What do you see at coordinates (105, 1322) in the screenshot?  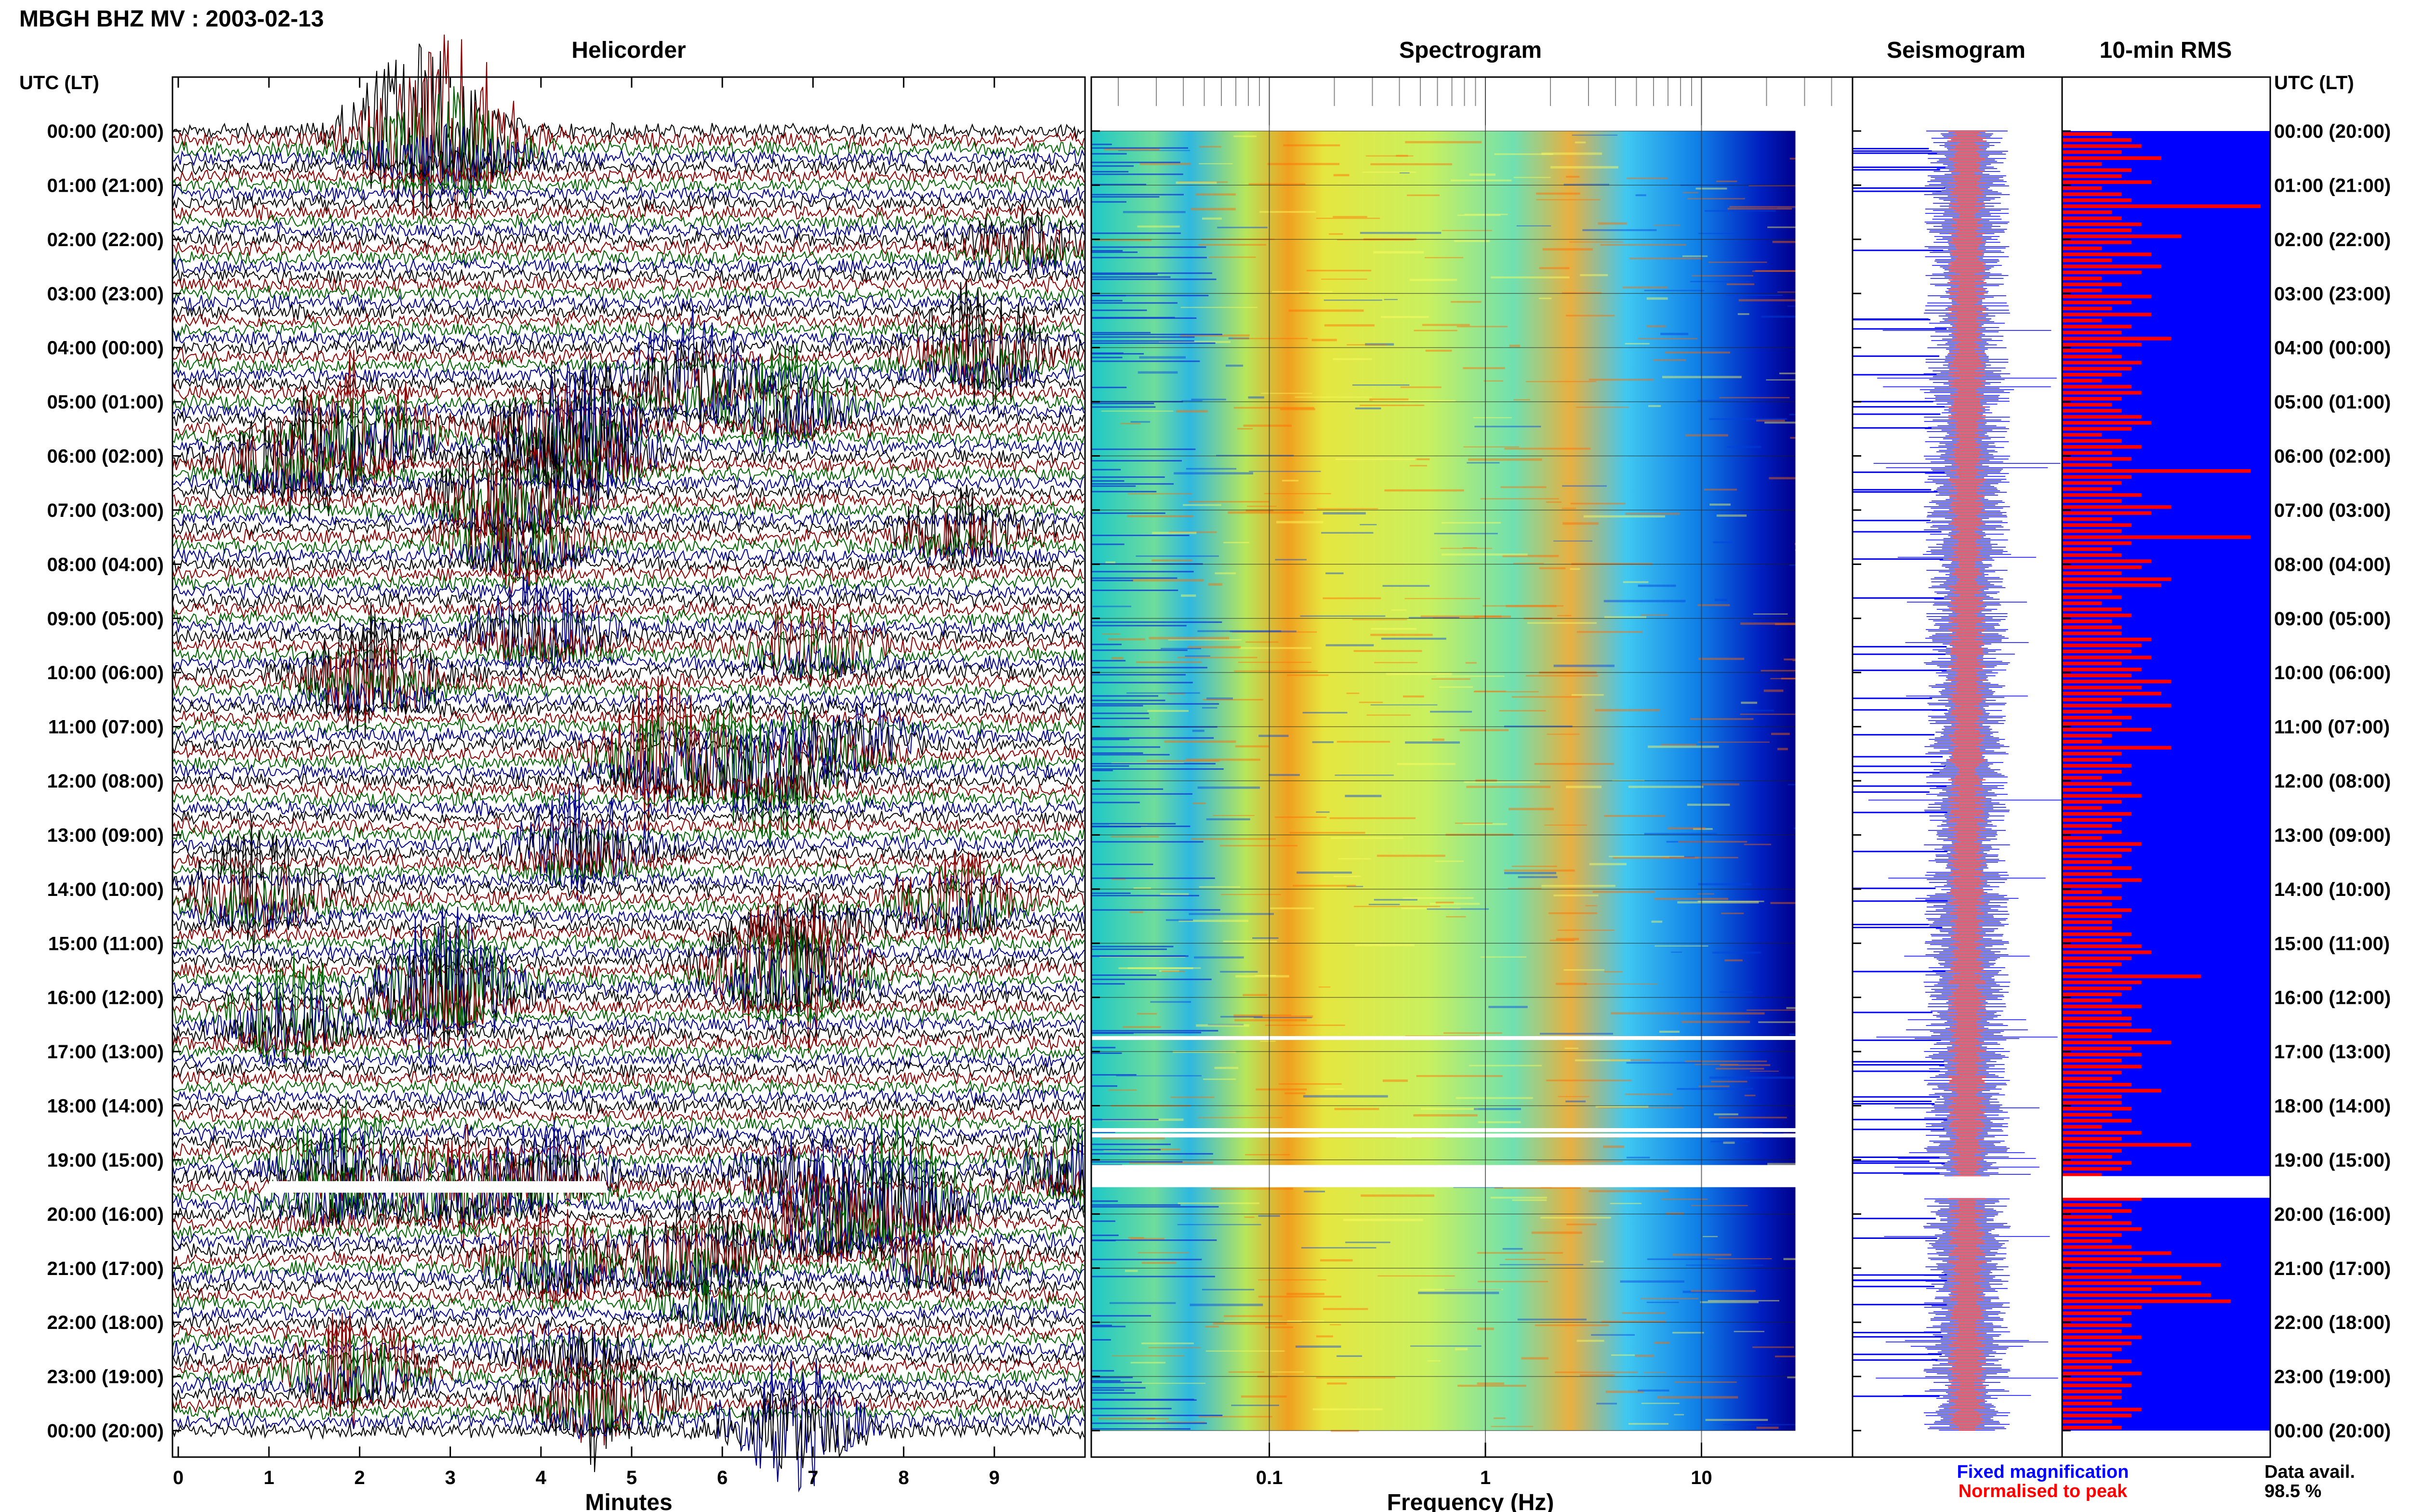 I see `time-label-left: 22:00 (18:00)` at bounding box center [105, 1322].